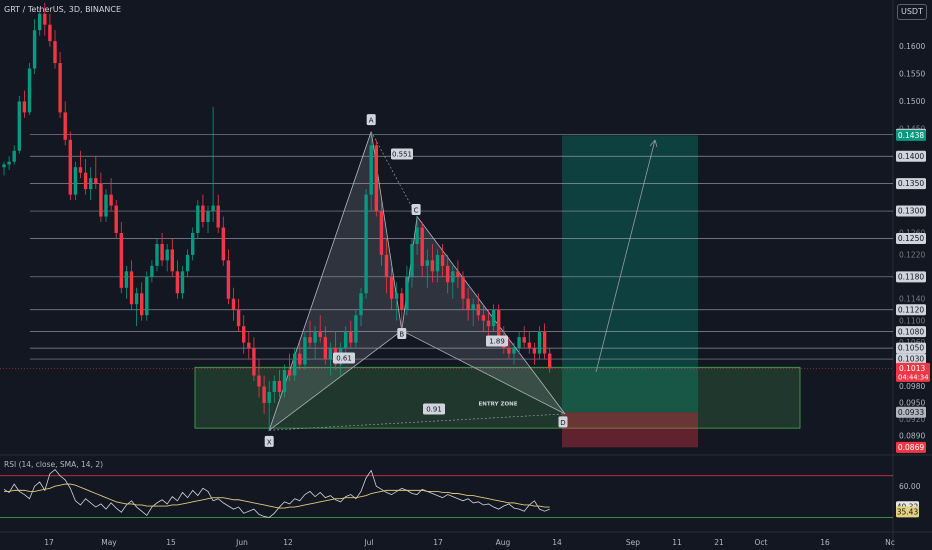 The width and height of the screenshot is (932, 550). What do you see at coordinates (911, 183) in the screenshot?
I see `level-tag-2-text: 0.1350` at bounding box center [911, 183].